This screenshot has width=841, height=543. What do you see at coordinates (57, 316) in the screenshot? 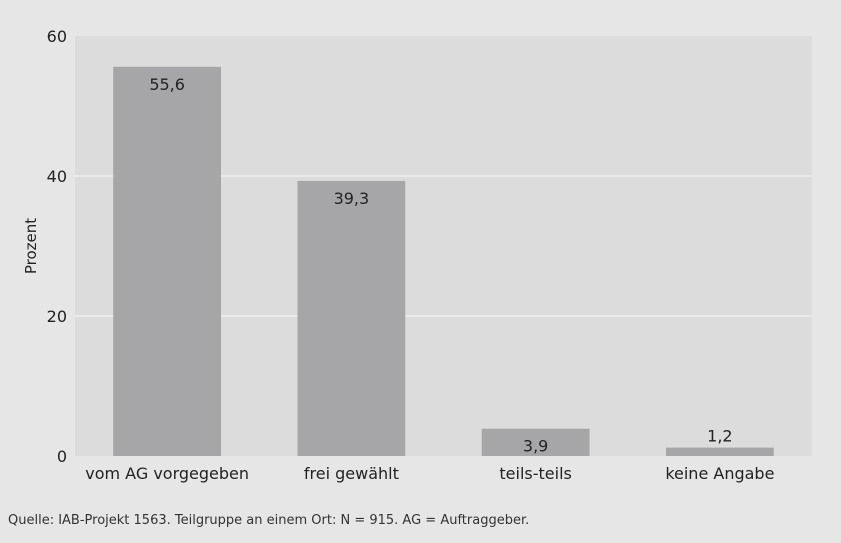
I see `y-tick-label: 20` at bounding box center [57, 316].